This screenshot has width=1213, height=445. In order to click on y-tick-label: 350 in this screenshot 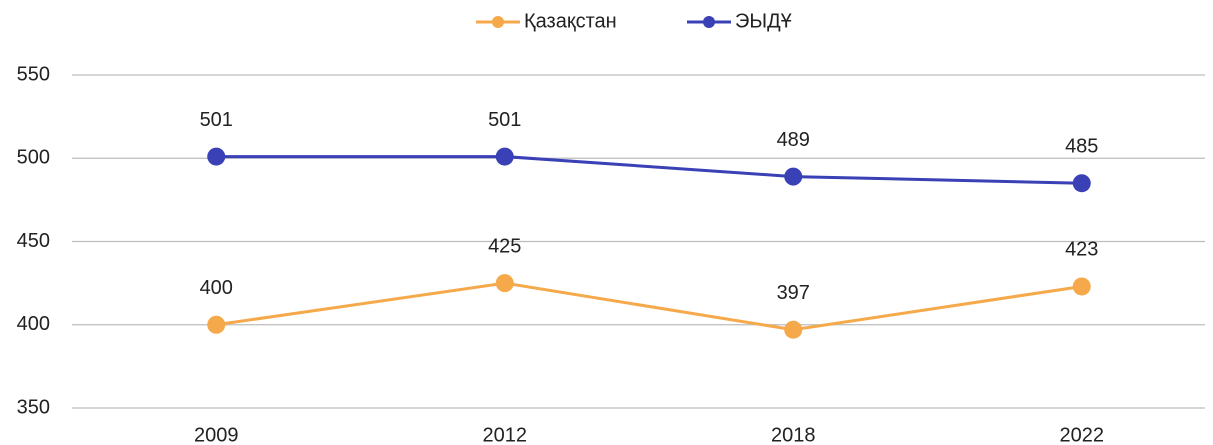, I will do `click(33, 407)`.